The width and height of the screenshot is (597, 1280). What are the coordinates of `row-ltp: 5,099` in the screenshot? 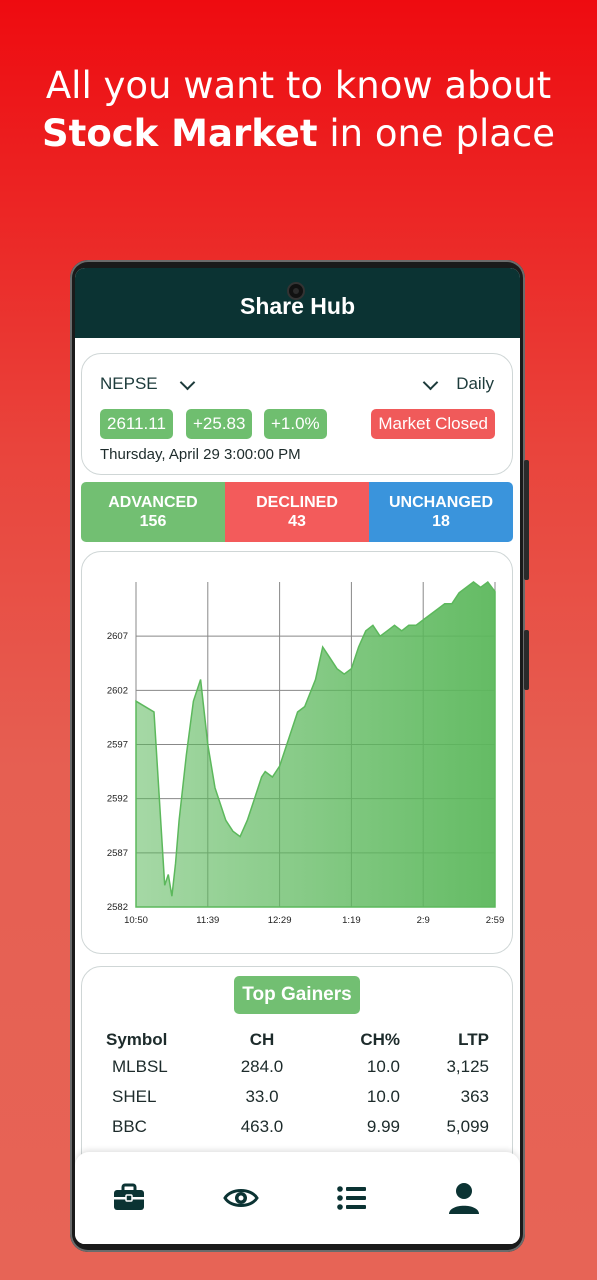 It's located at (467, 1126).